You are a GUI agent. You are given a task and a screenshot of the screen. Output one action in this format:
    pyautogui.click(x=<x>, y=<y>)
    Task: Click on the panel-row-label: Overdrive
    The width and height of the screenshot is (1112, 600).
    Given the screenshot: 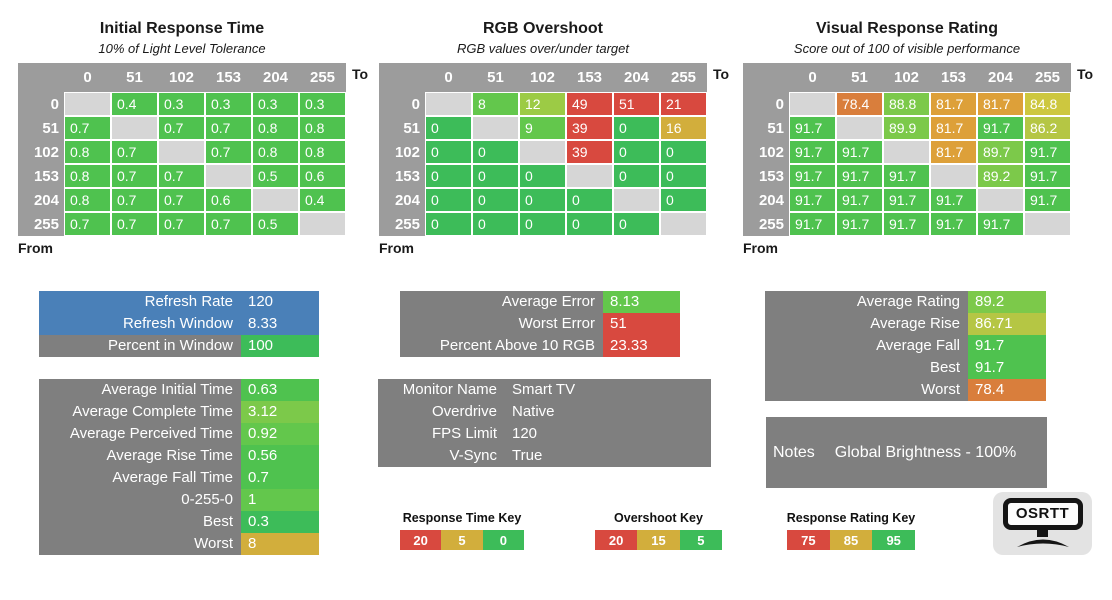 What is the action you would take?
    pyautogui.click(x=464, y=411)
    